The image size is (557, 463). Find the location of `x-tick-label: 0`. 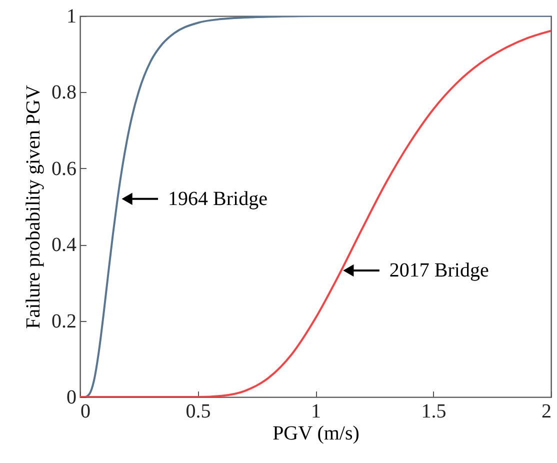

x-tick-label: 0 is located at coordinates (85, 411).